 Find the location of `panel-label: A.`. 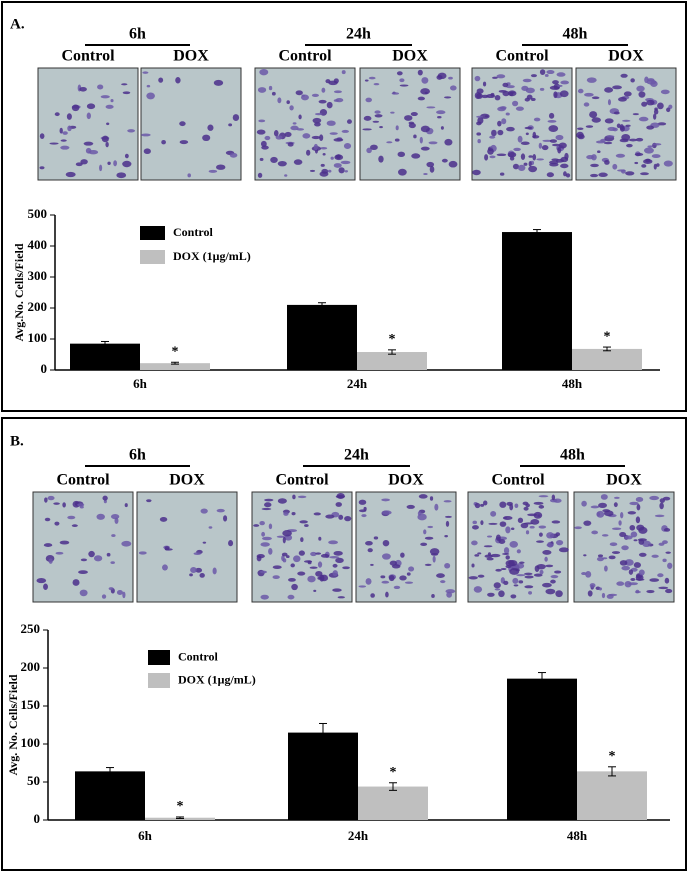

panel-label: A. is located at coordinates (17, 24).